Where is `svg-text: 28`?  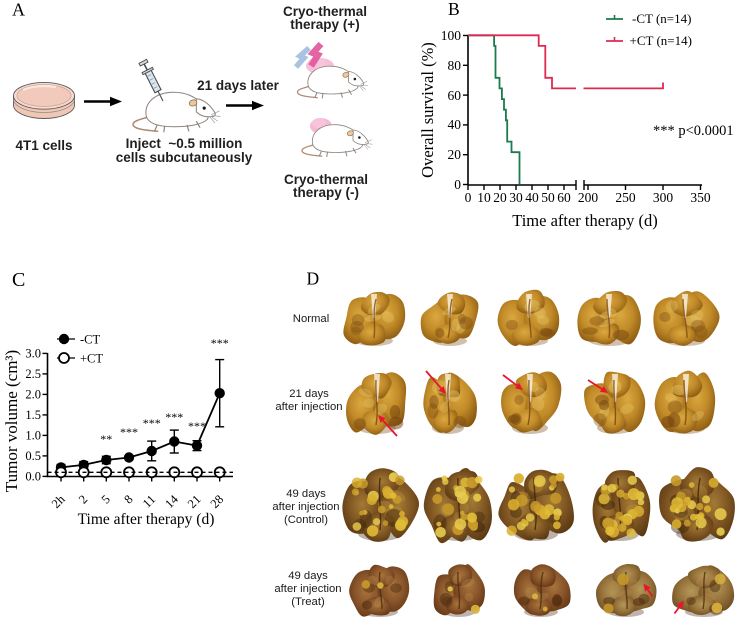 svg-text: 28 is located at coordinates (217, 501).